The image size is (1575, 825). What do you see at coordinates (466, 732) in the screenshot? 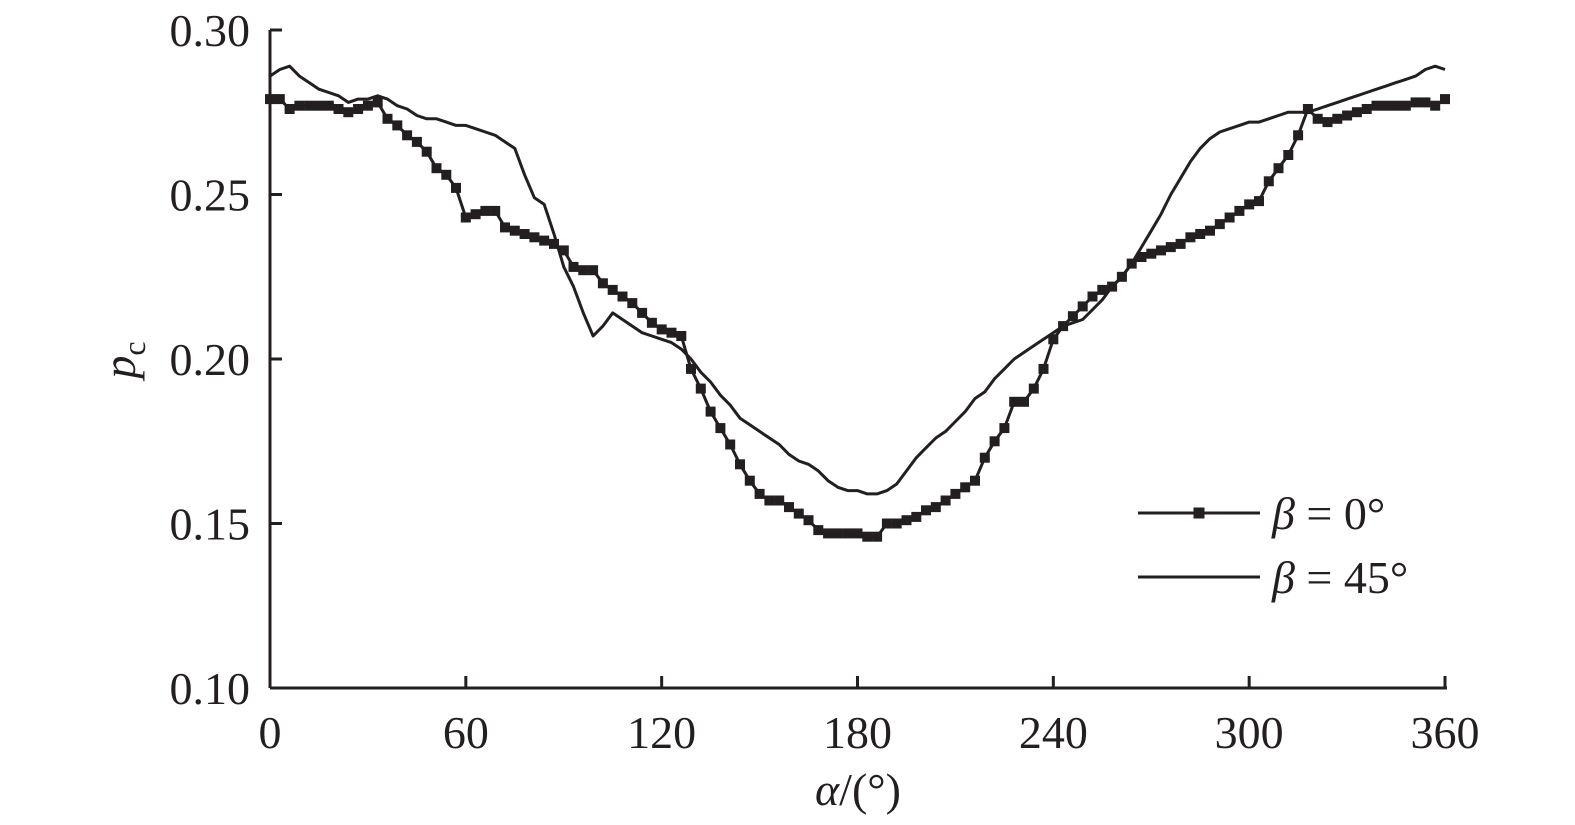
I see `x-tick-label: 60` at bounding box center [466, 732].